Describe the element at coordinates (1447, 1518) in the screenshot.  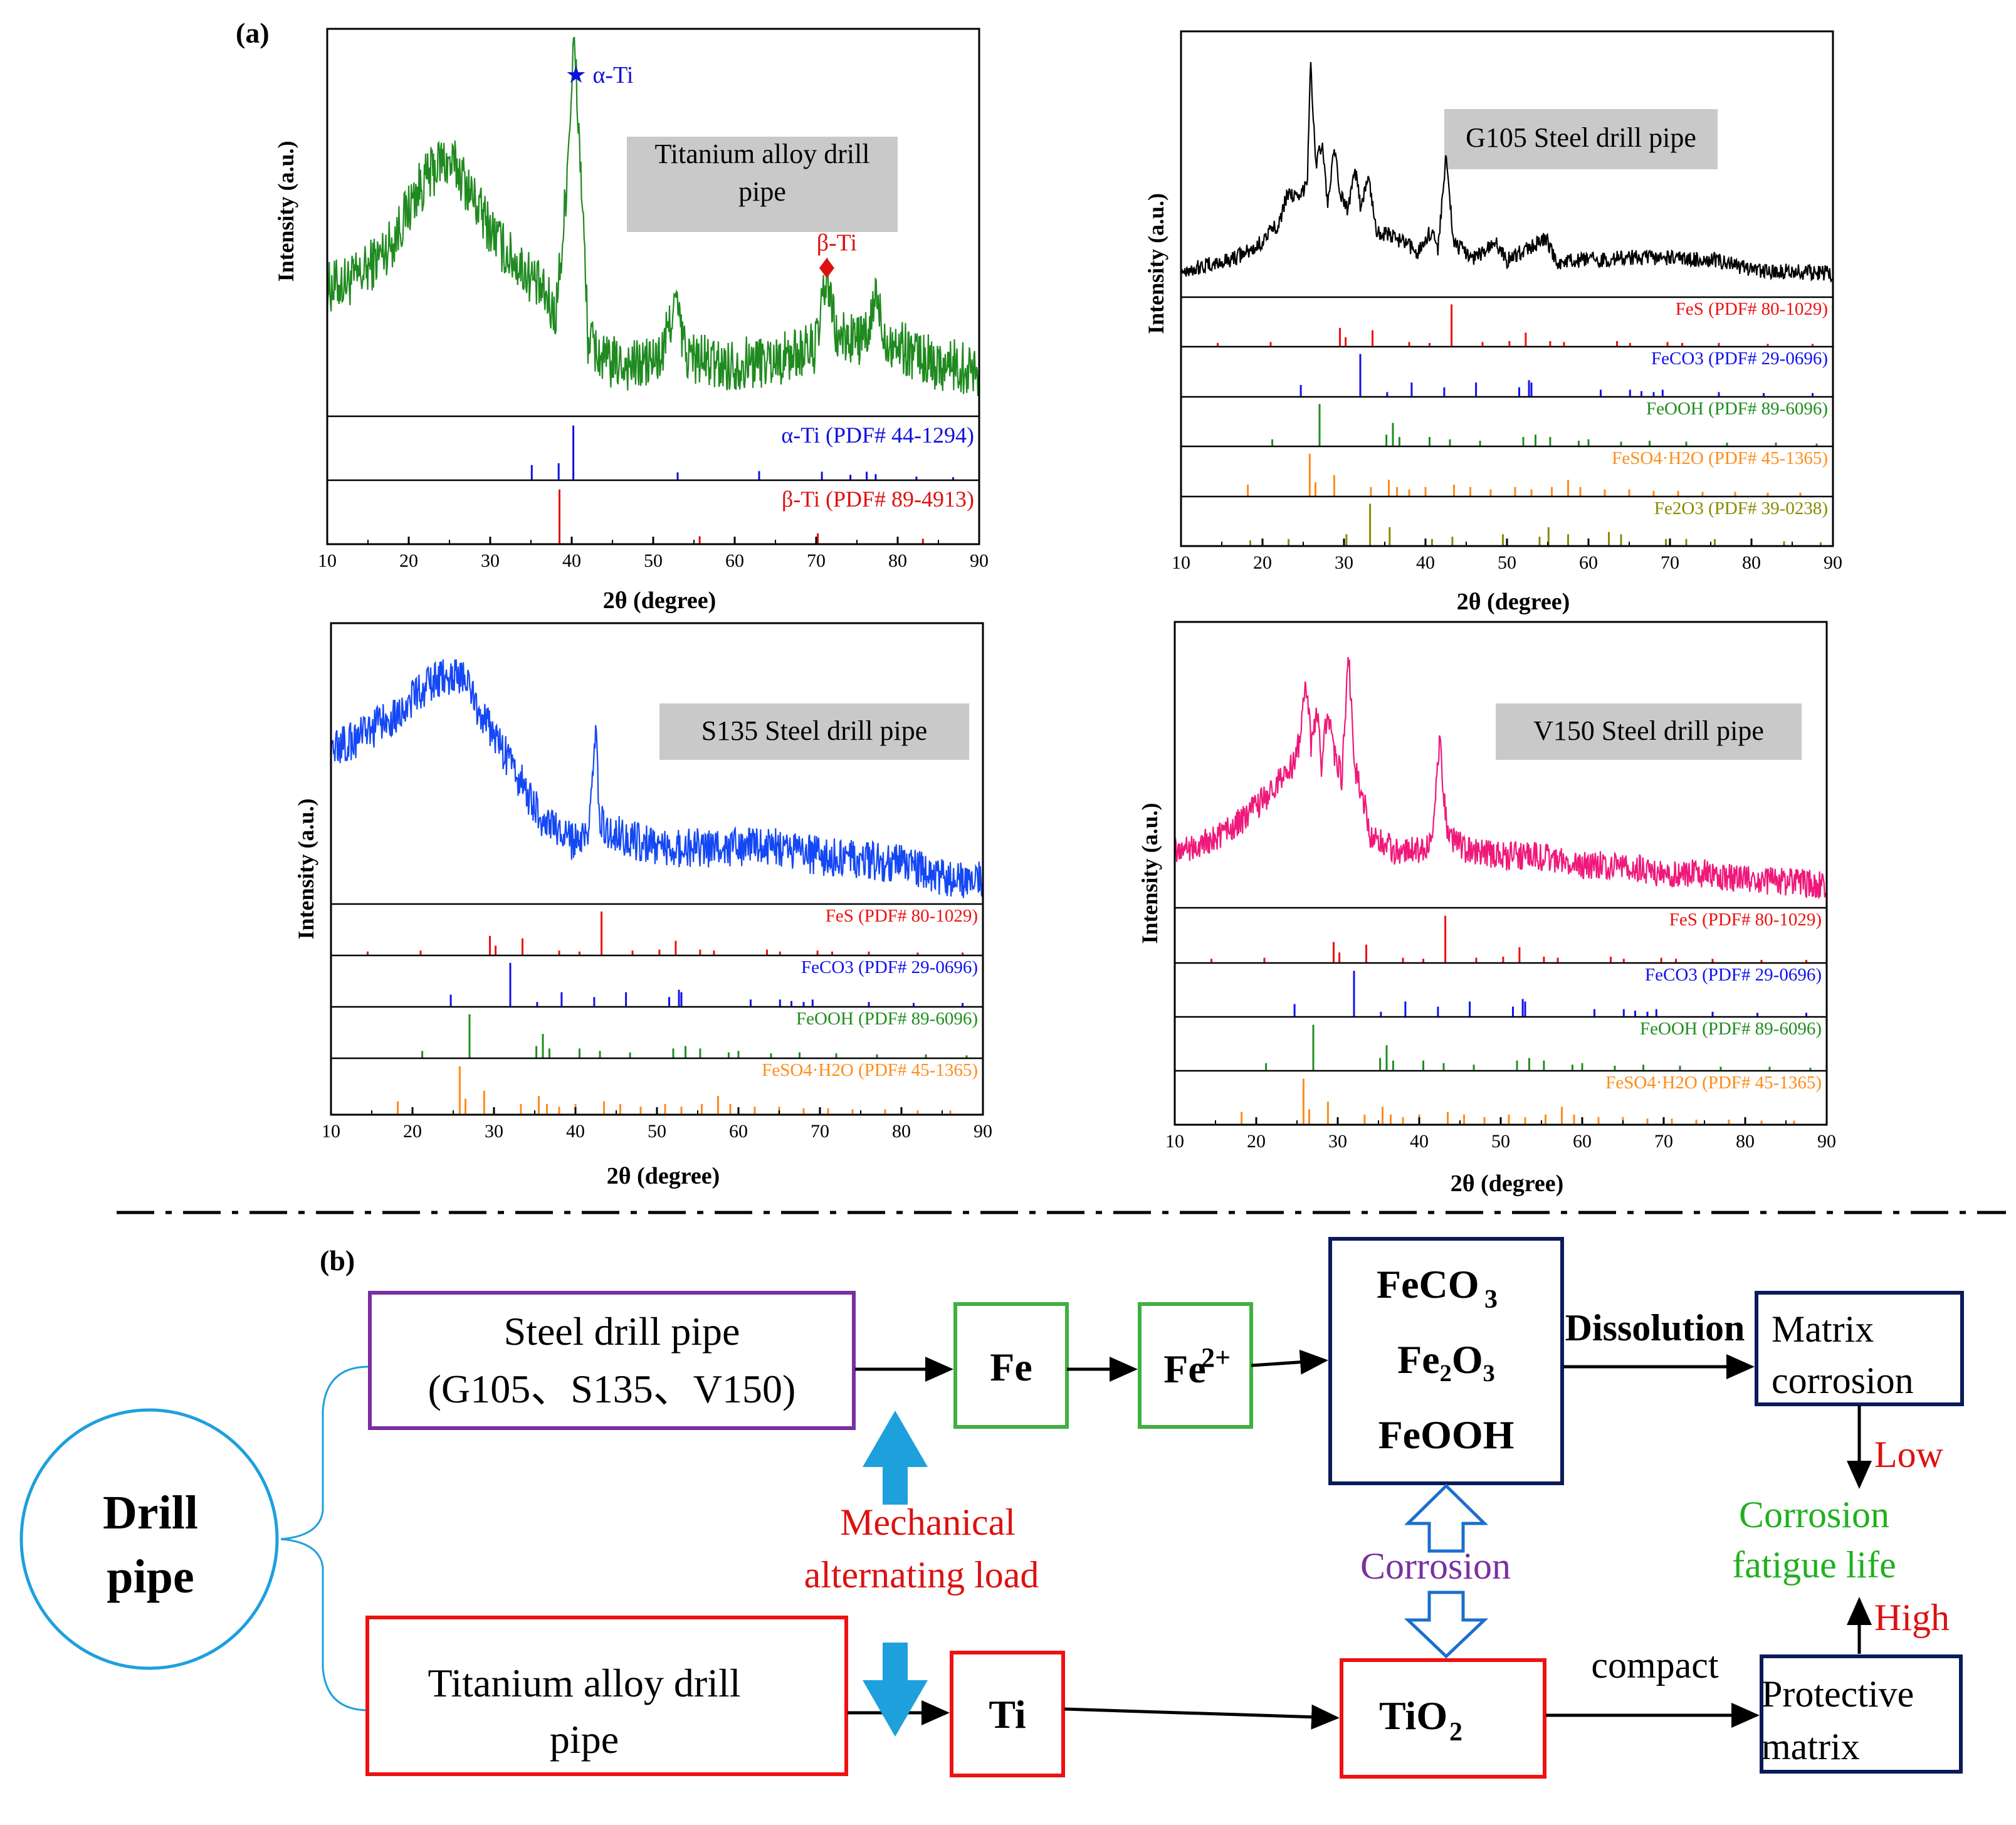
I see `corrosion-arrow-up` at that location.